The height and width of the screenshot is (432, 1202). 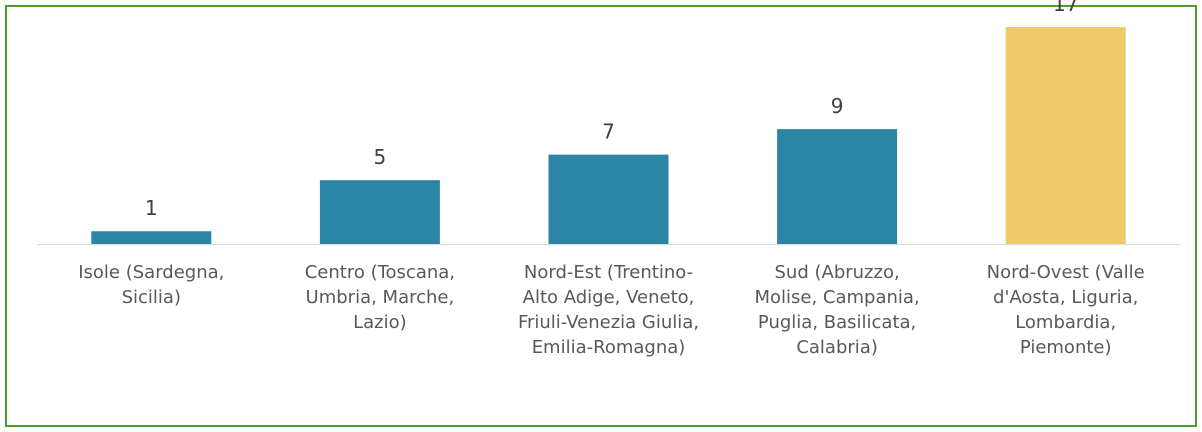 I want to click on x-tick-label: Centro (Toscana, Umbria, Marche, Lazio), so click(x=380, y=297).